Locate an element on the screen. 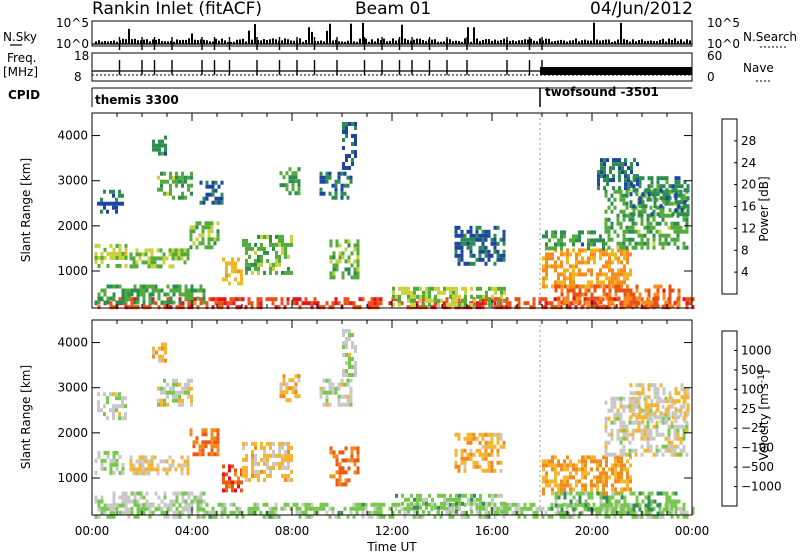  power-ylabel: Slant Range [km] is located at coordinates (26, 210).